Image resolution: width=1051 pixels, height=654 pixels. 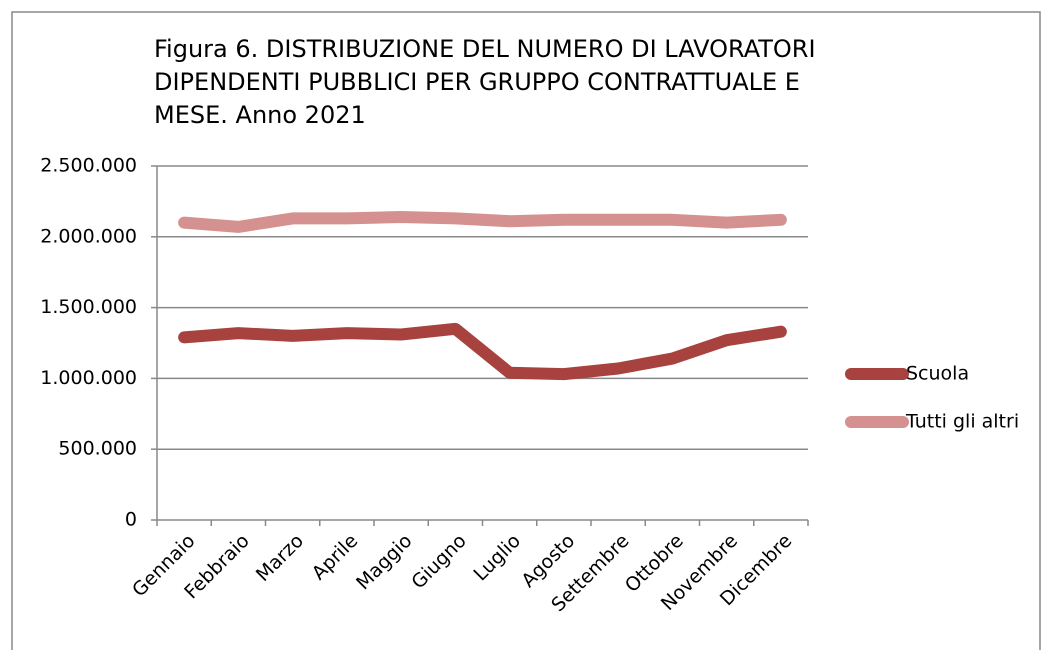 I want to click on y-tick-label: 2.500.000, so click(x=88, y=166).